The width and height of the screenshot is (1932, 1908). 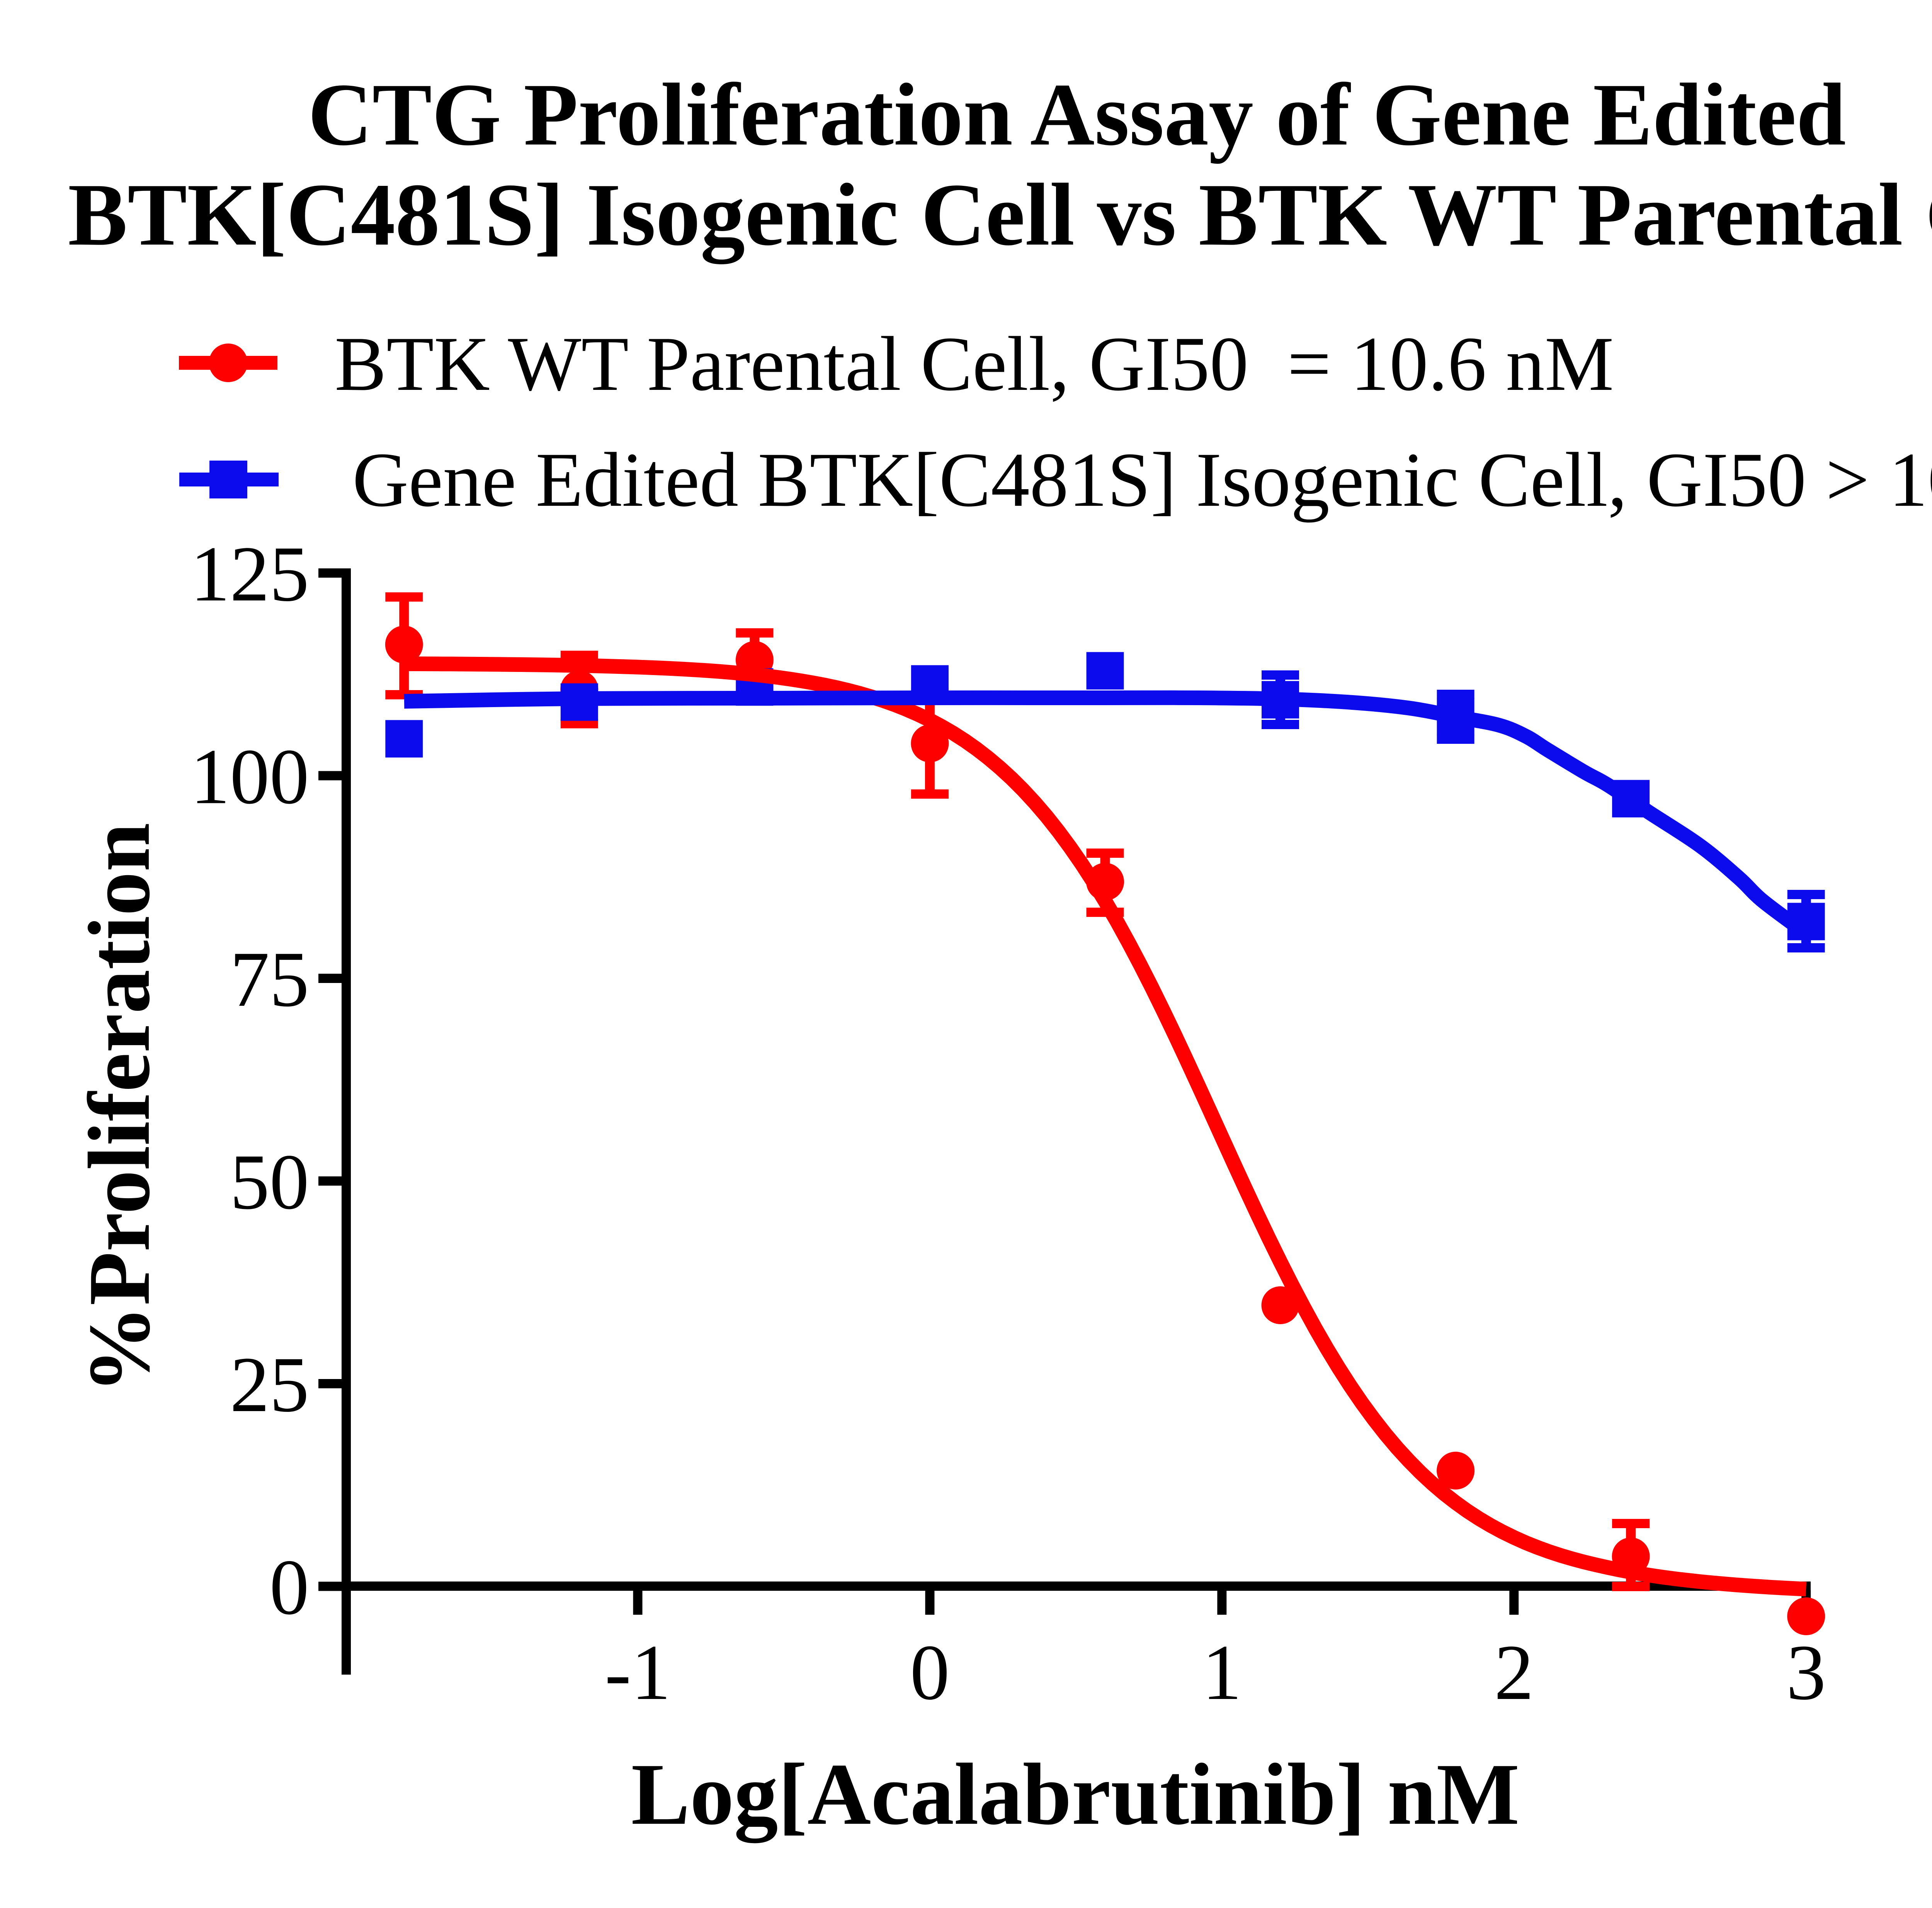 I want to click on svg-text: 50, so click(x=269, y=1182).